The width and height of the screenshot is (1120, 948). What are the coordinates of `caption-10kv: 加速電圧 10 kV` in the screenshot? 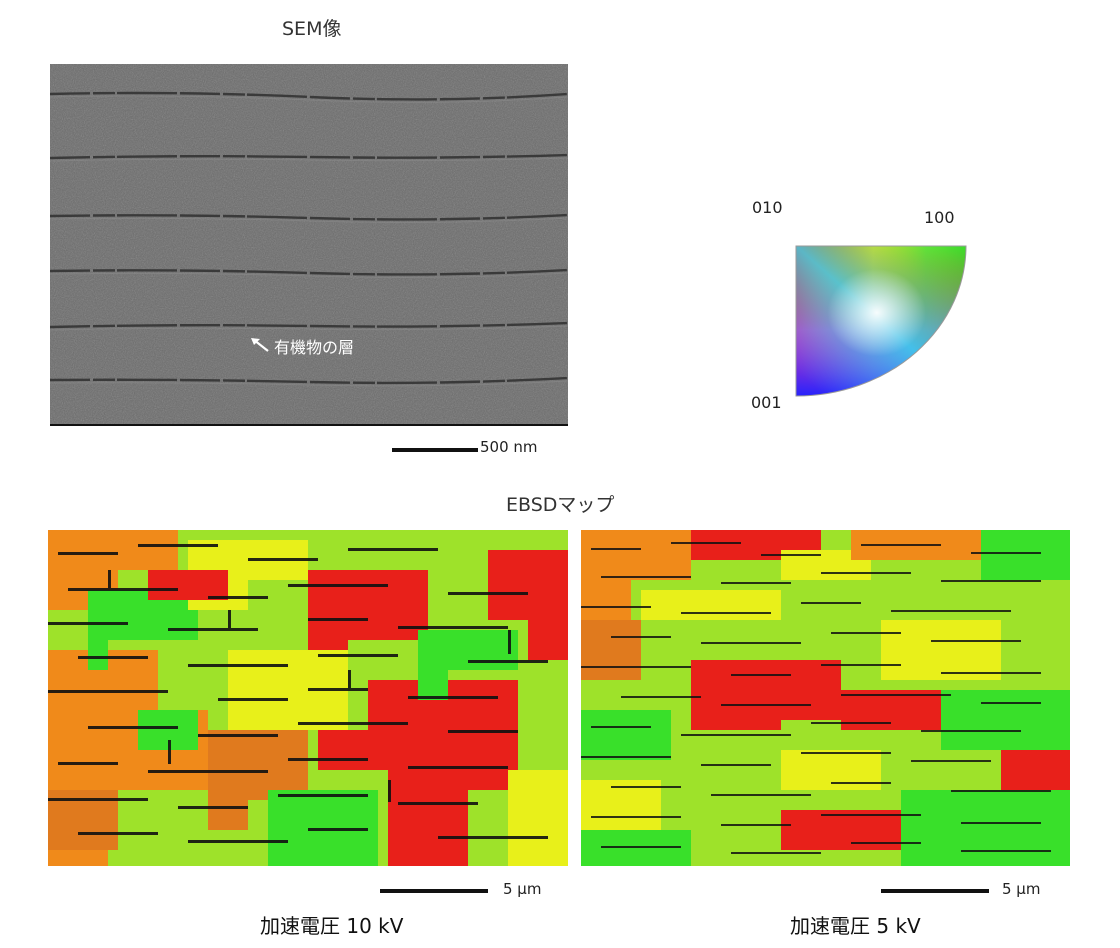 It's located at (332, 926).